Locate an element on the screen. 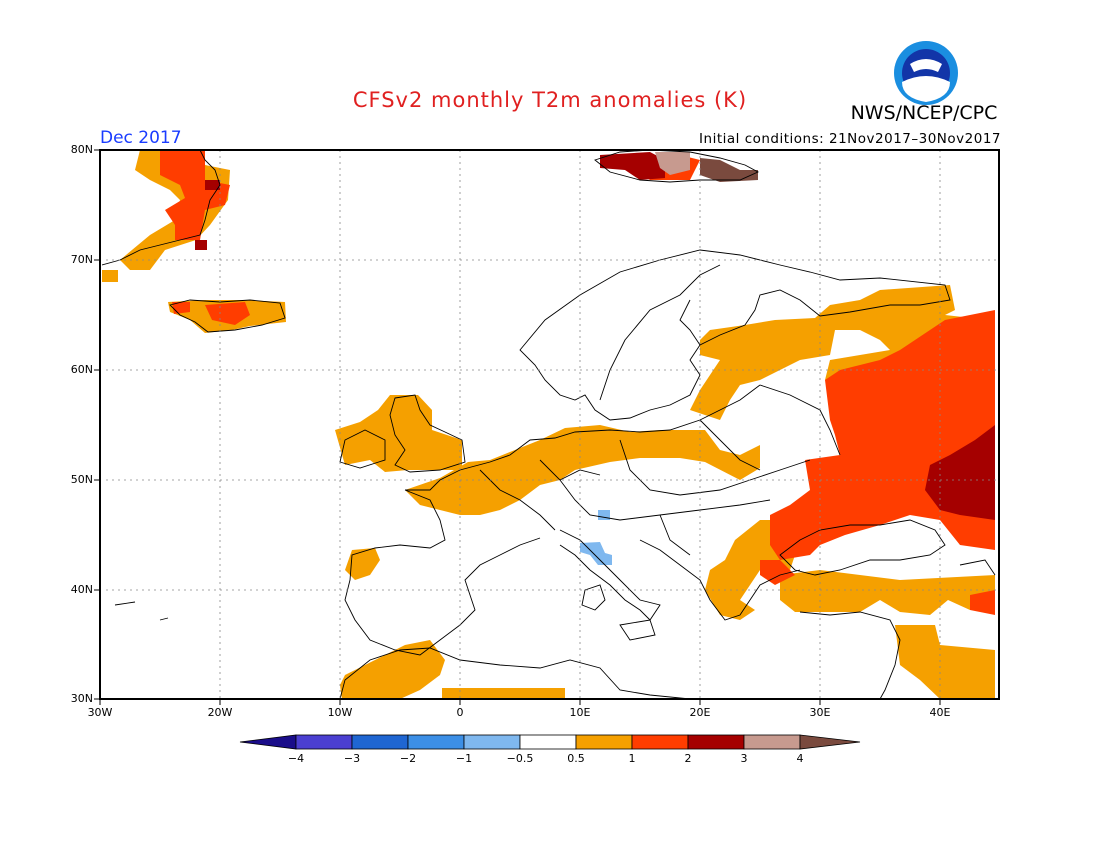  colorbar-tick-label: −4 is located at coordinates (296, 758).